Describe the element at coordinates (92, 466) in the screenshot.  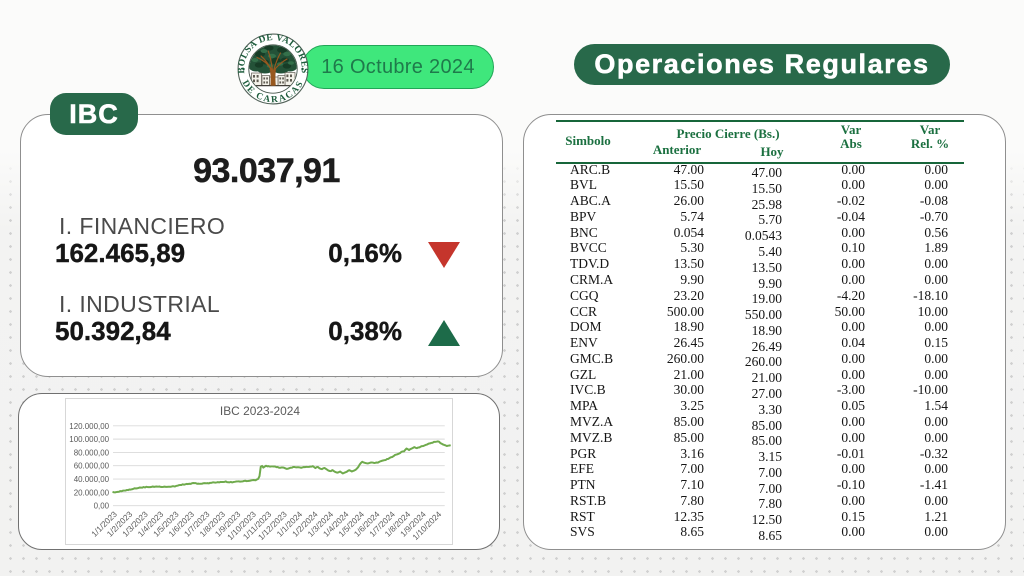
I see `svg-text: 60.000,00` at that location.